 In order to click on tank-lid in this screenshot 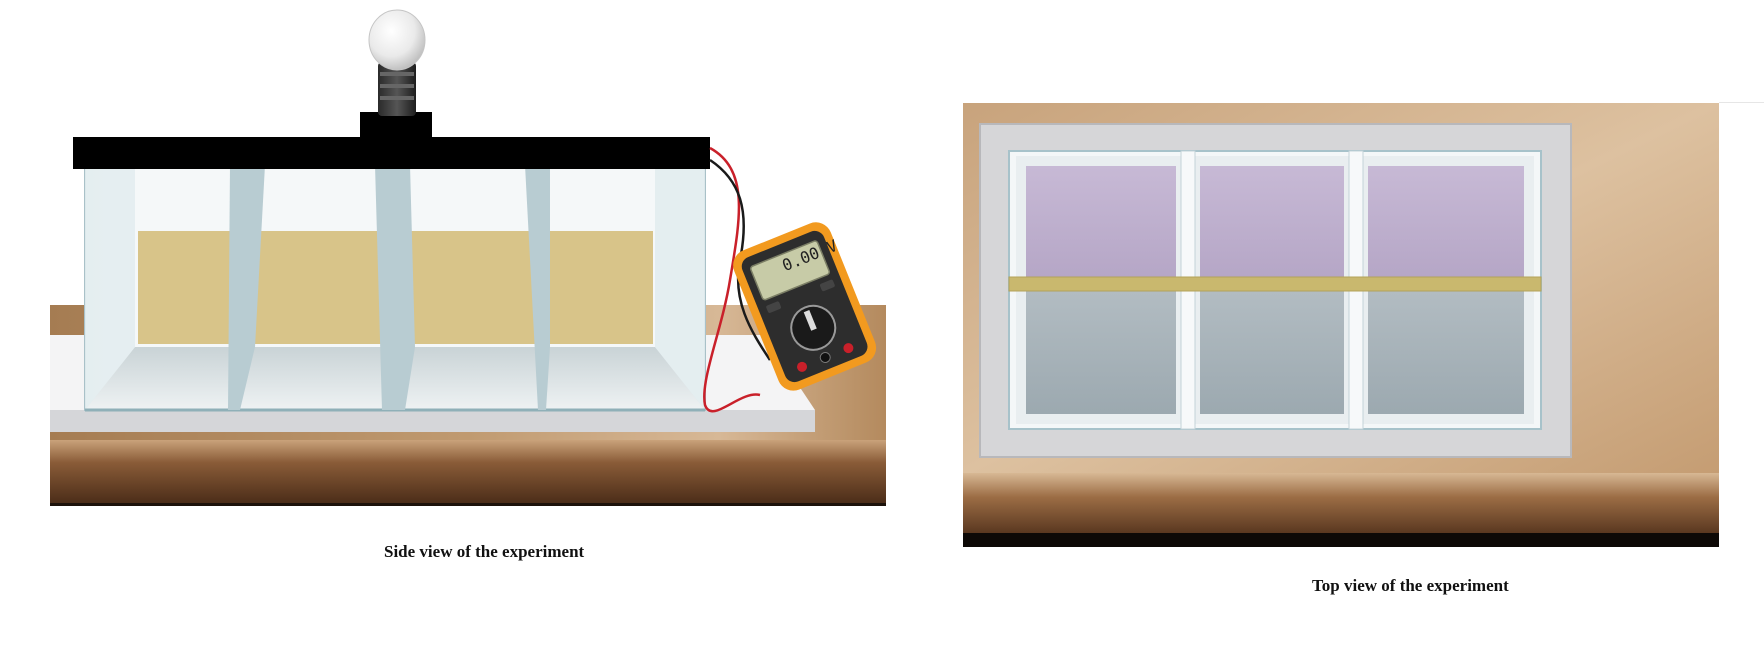, I will do `click(391, 153)`.